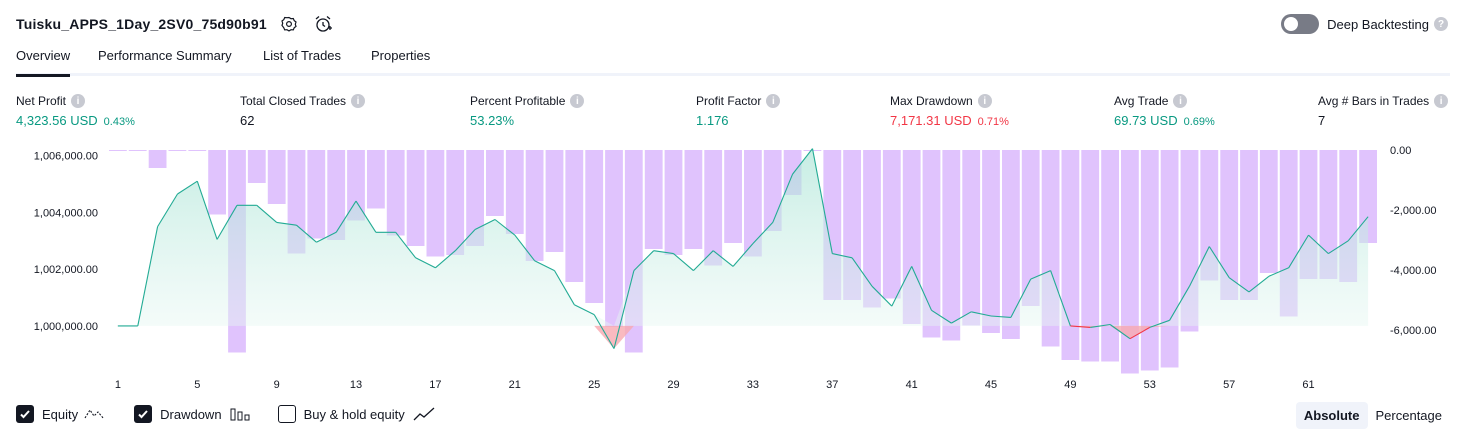  I want to click on metric-label: Avg Trade, so click(1141, 101).